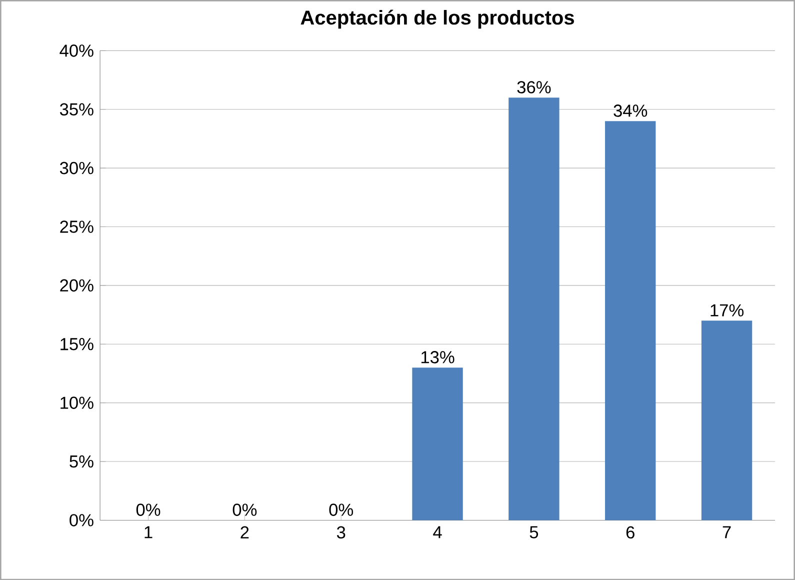 The height and width of the screenshot is (580, 795). Describe the element at coordinates (148, 532) in the screenshot. I see `x-tick-label: 1` at that location.